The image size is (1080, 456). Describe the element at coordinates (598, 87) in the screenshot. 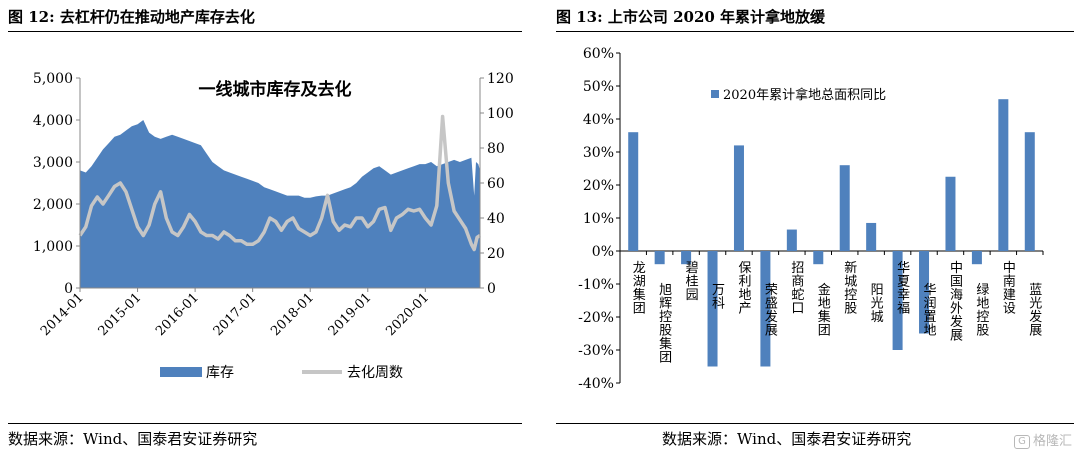

I see `y-tick-label: 50%` at that location.